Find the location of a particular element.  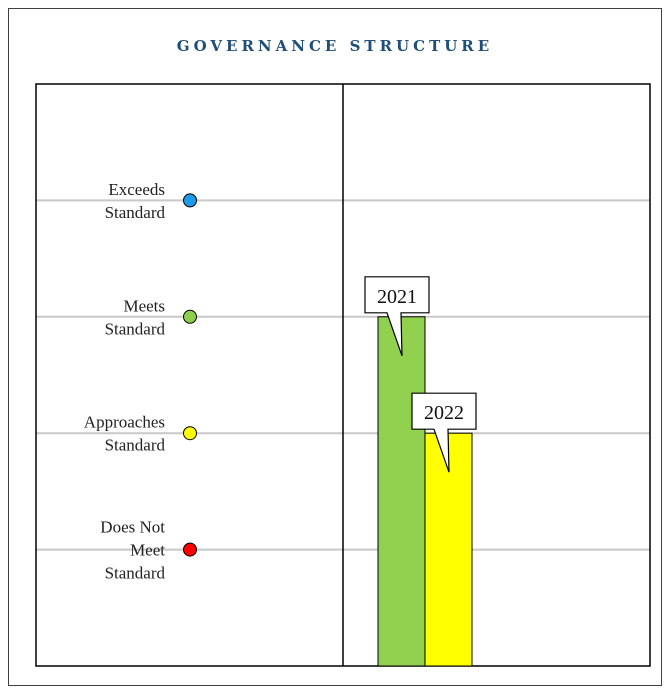

level-label-3: Does Not Meet Standard is located at coordinates (132, 550).